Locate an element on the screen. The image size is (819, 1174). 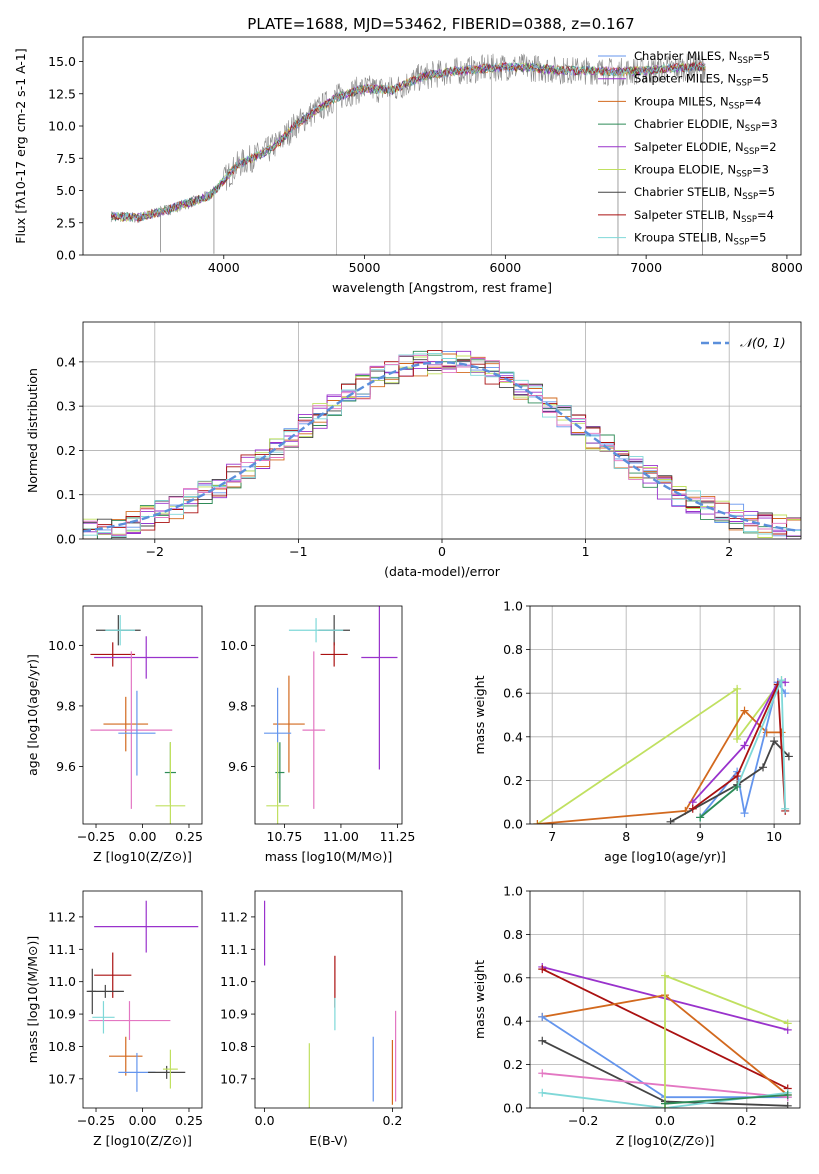
y-tick-label: 10.8 is located at coordinates (234, 1046).